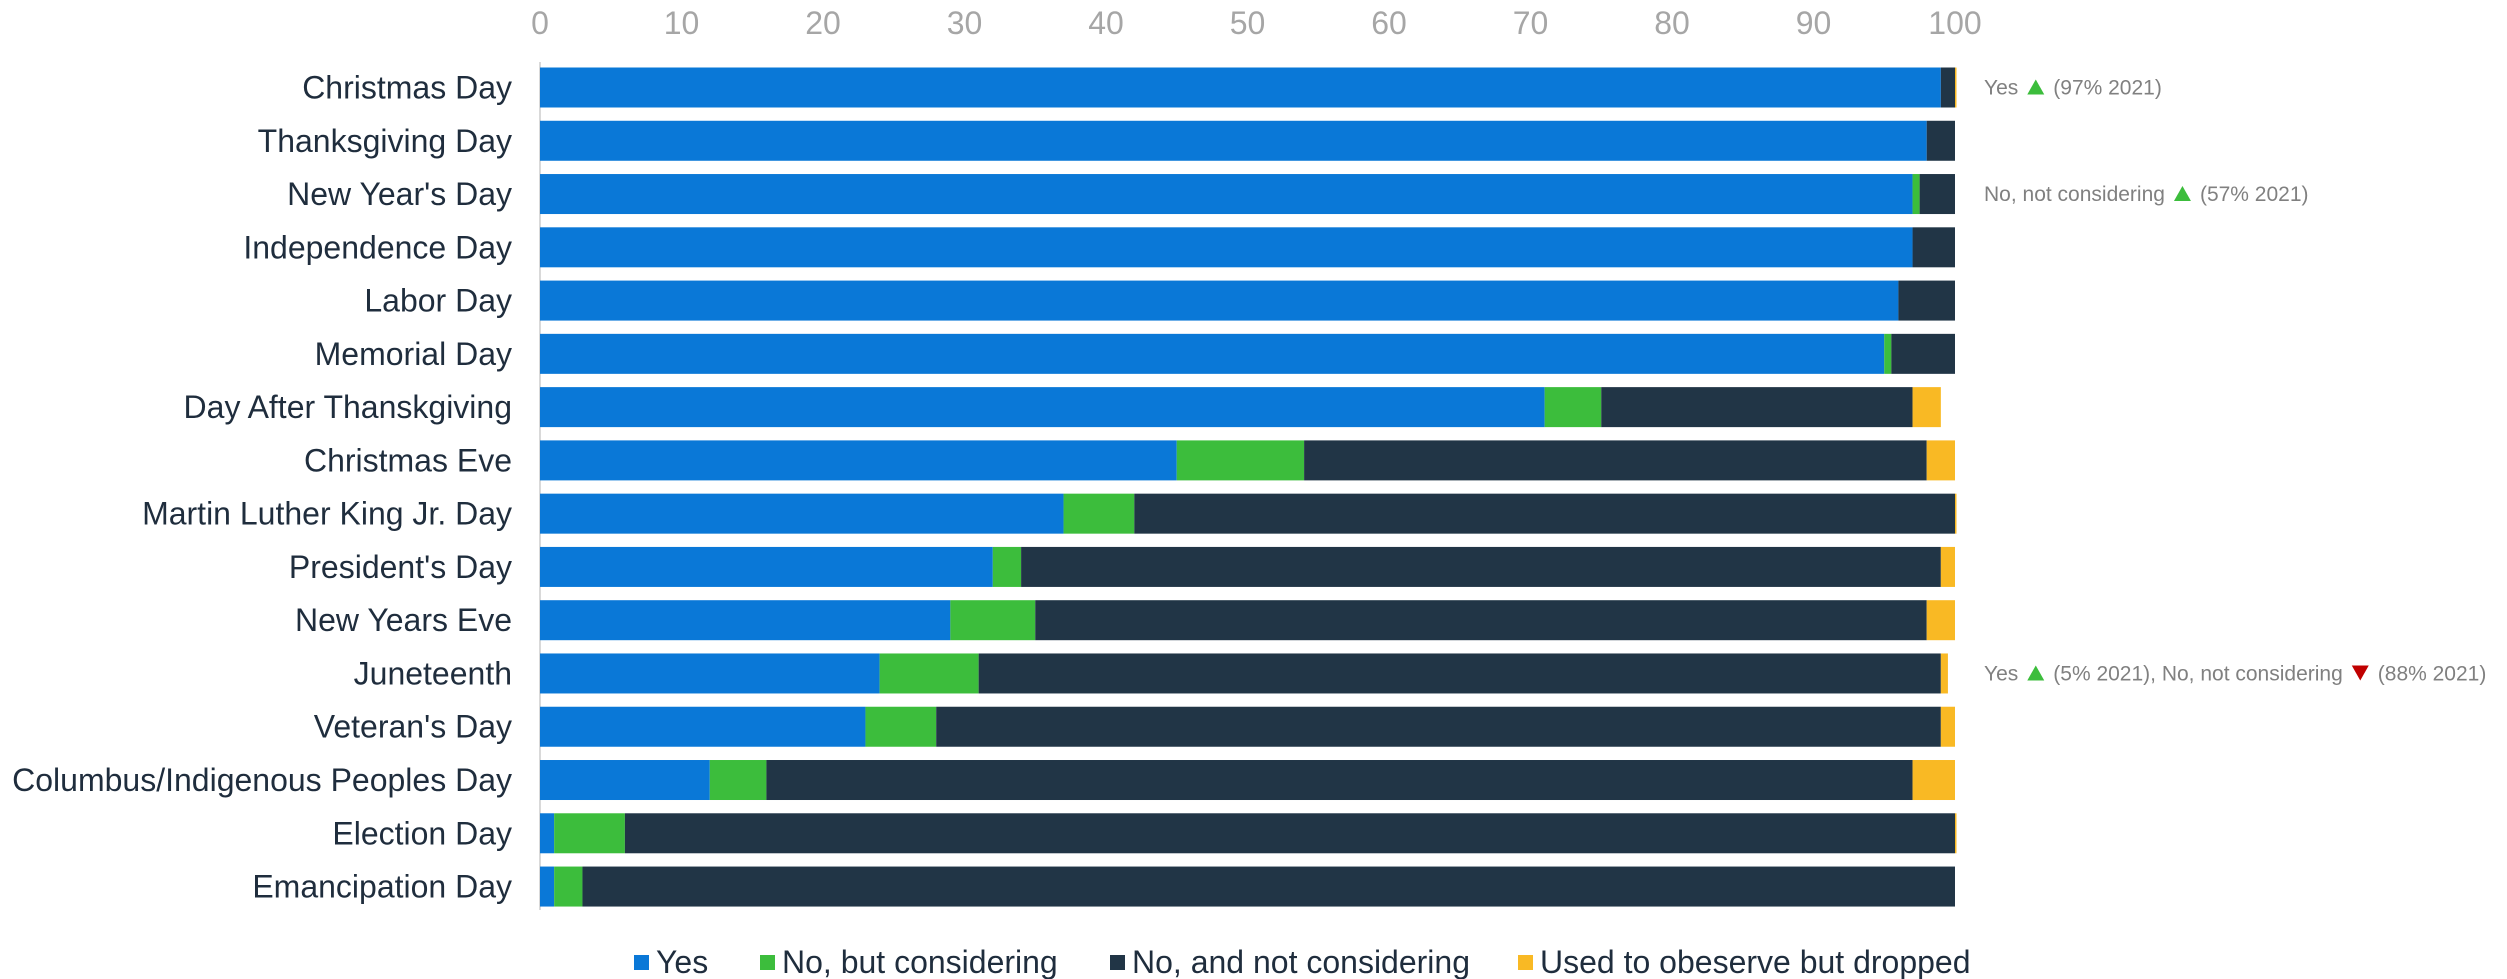  Describe the element at coordinates (823, 23) in the screenshot. I see `x-tick-label: 20` at that location.